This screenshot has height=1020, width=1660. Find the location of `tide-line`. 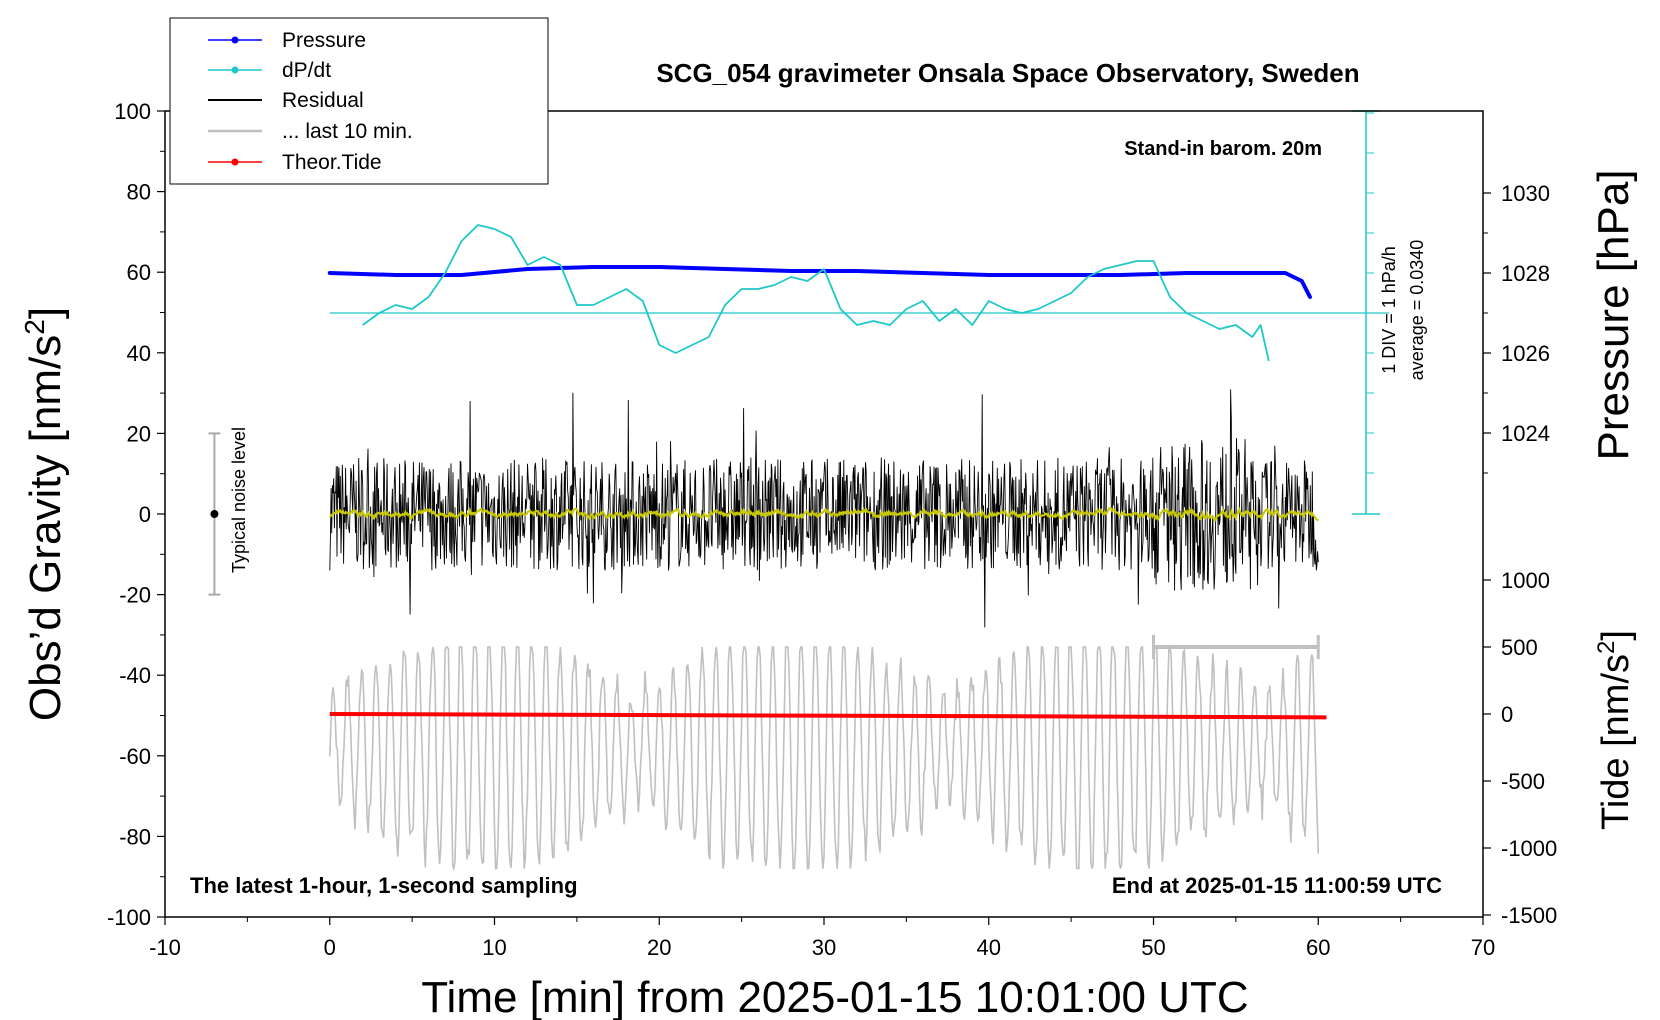

tide-line is located at coordinates (828, 716).